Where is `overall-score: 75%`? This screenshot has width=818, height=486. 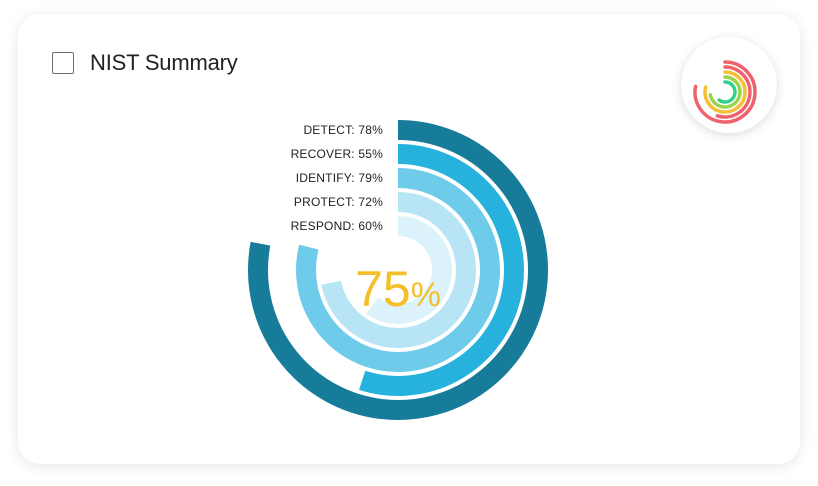 overall-score: 75% is located at coordinates (398, 289).